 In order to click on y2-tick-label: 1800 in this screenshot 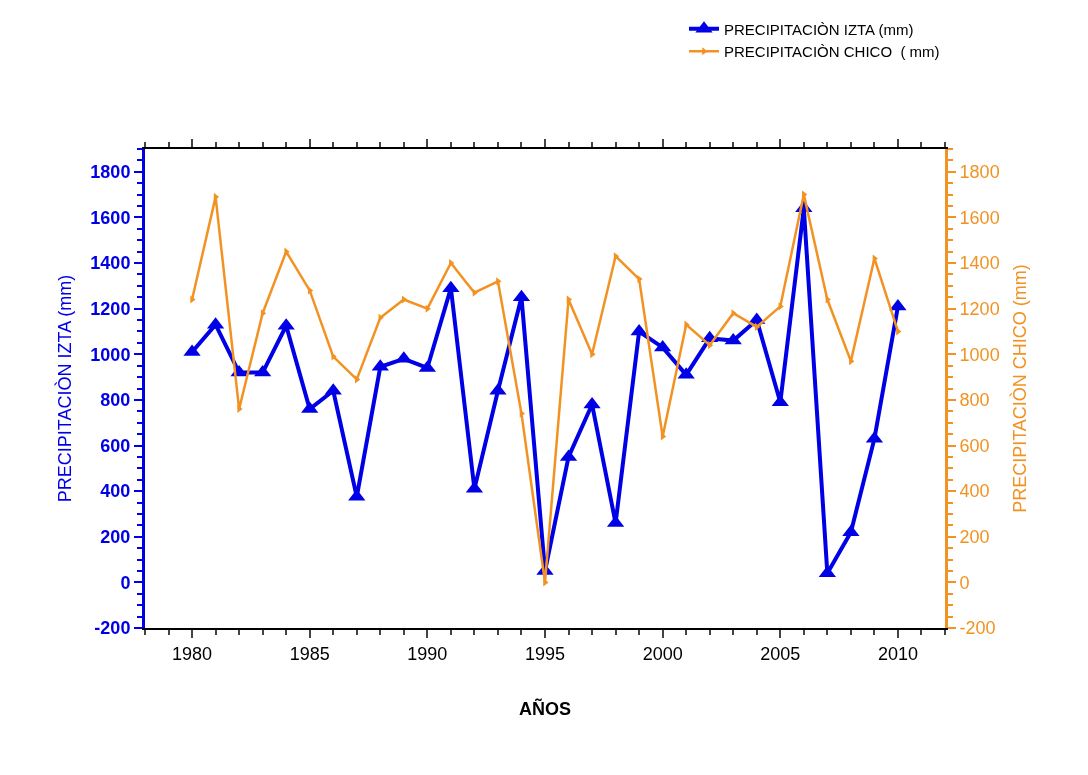, I will do `click(979, 172)`.